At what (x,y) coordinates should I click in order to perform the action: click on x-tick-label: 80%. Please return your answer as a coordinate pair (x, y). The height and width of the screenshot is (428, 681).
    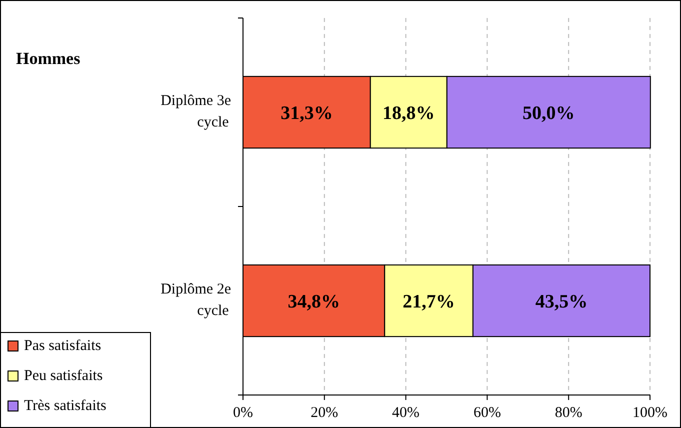
    Looking at the image, I should click on (568, 413).